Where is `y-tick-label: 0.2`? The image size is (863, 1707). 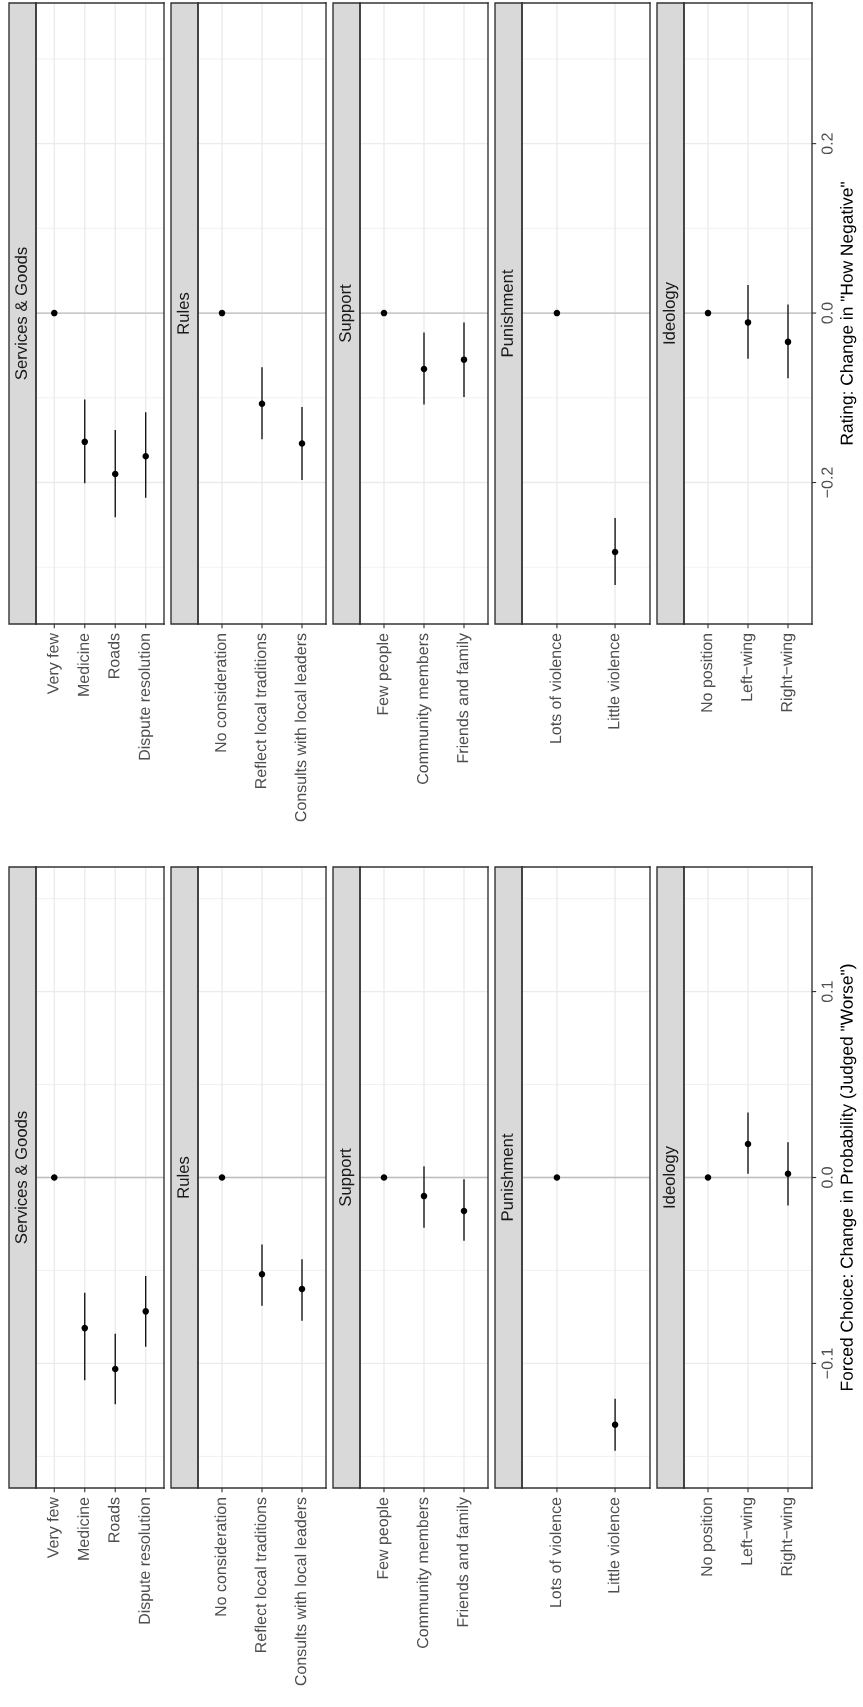 y-tick-label: 0.2 is located at coordinates (827, 144).